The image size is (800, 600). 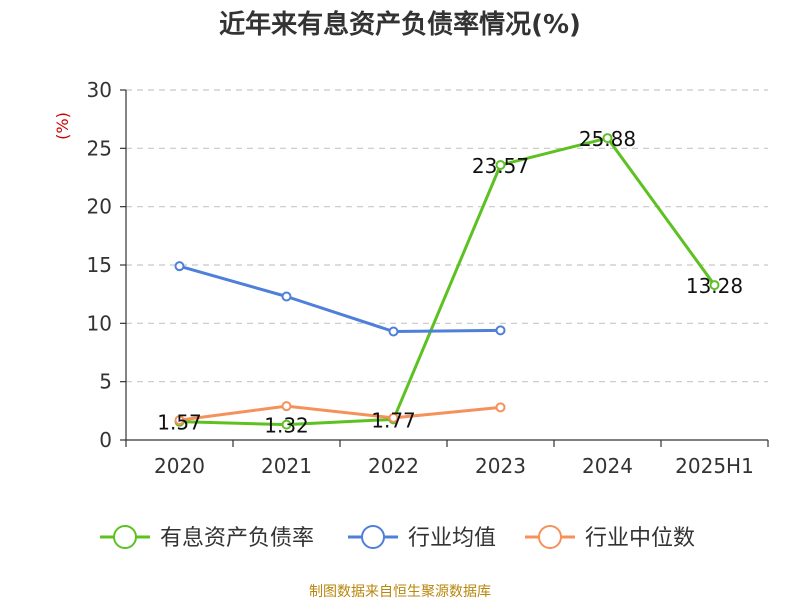 What do you see at coordinates (99, 90) in the screenshot?
I see `y-tick-label: 30` at bounding box center [99, 90].